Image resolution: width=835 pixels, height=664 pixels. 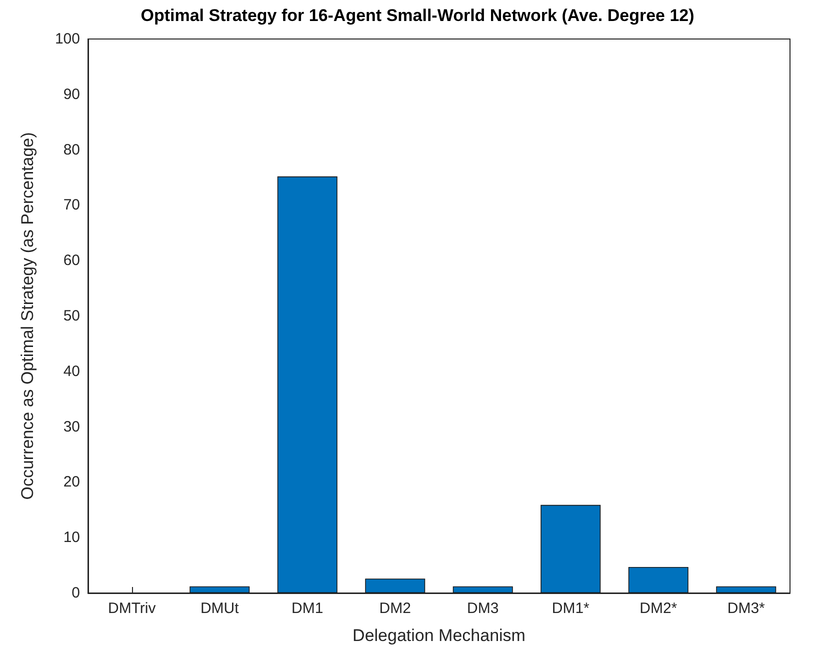 What do you see at coordinates (395, 608) in the screenshot?
I see `x-tick-label: DM2` at bounding box center [395, 608].